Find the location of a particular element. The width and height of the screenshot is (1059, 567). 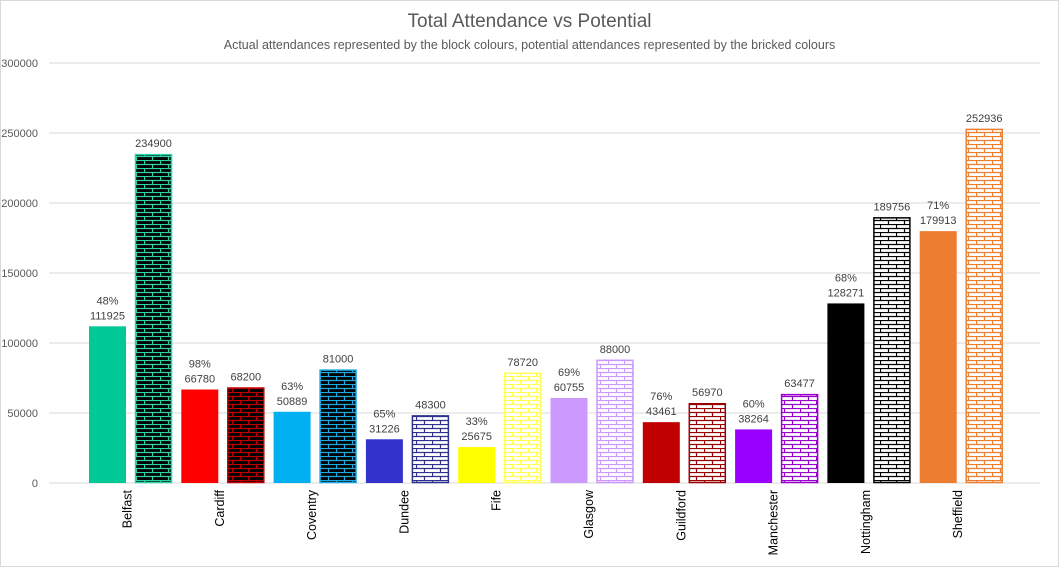

data-label-percent: 68% is located at coordinates (846, 278).